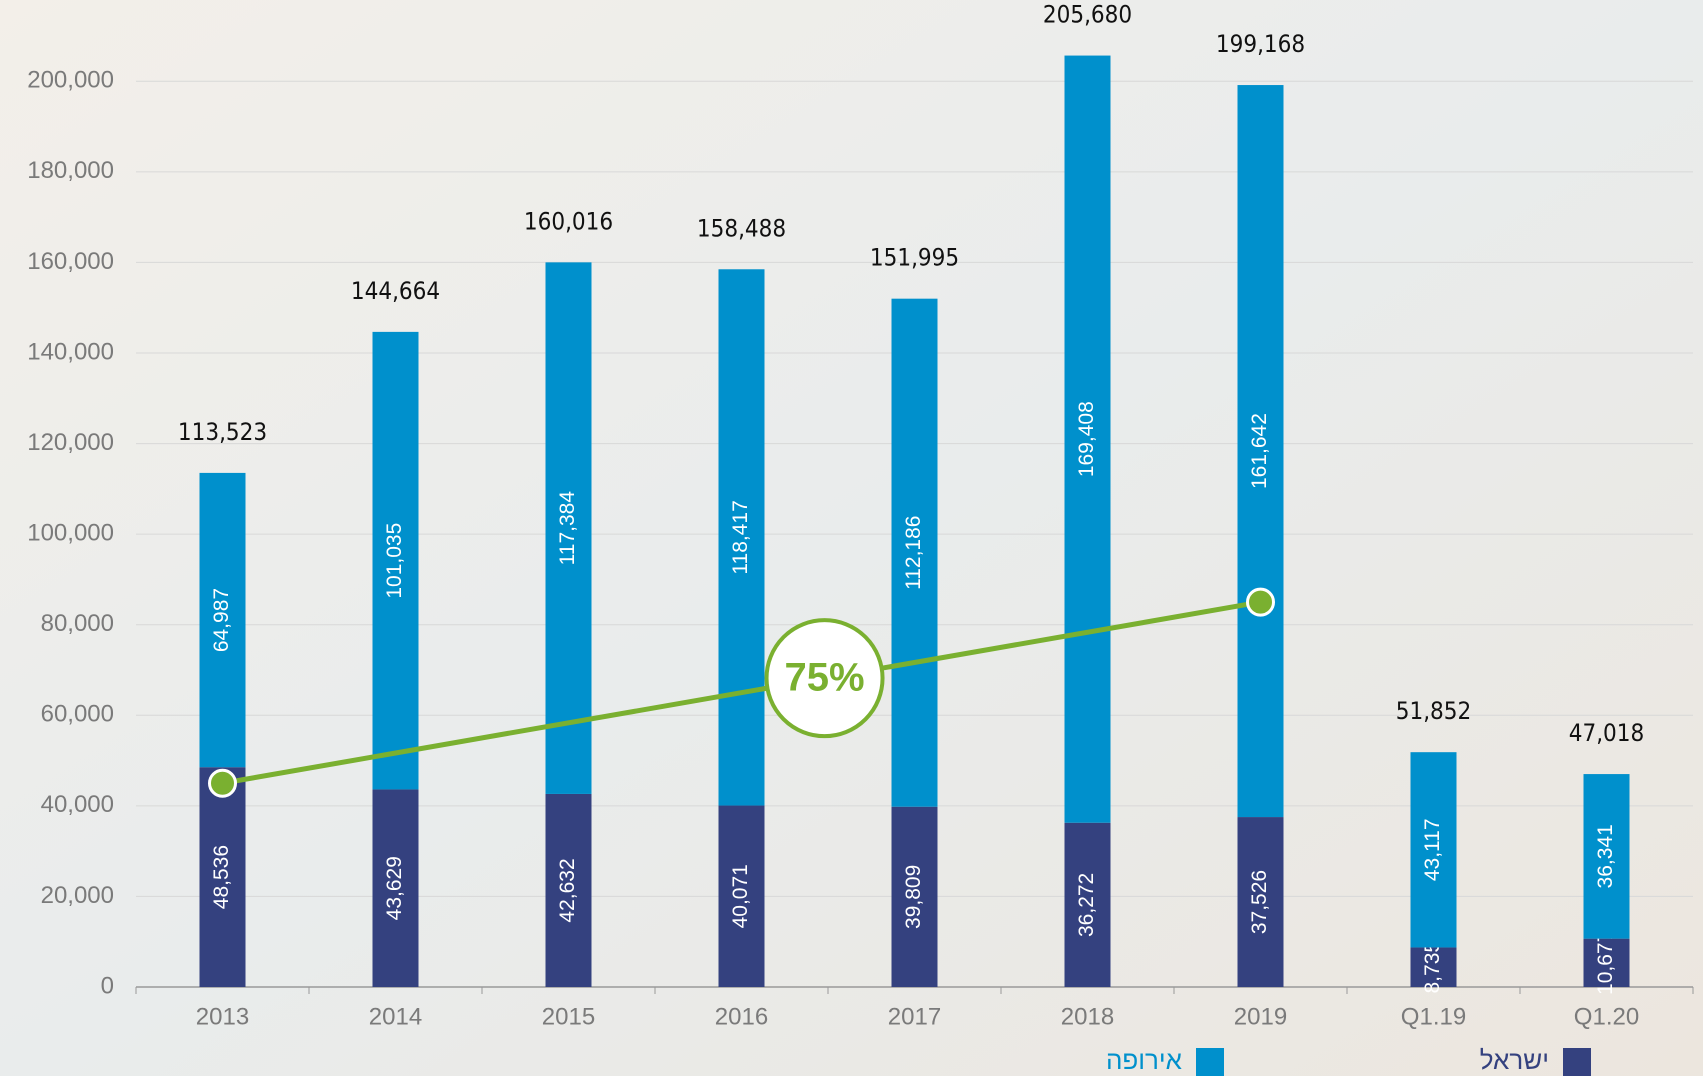 This screenshot has height=1076, width=1703. I want to click on segment-label: 10,677, so click(1605, 963).